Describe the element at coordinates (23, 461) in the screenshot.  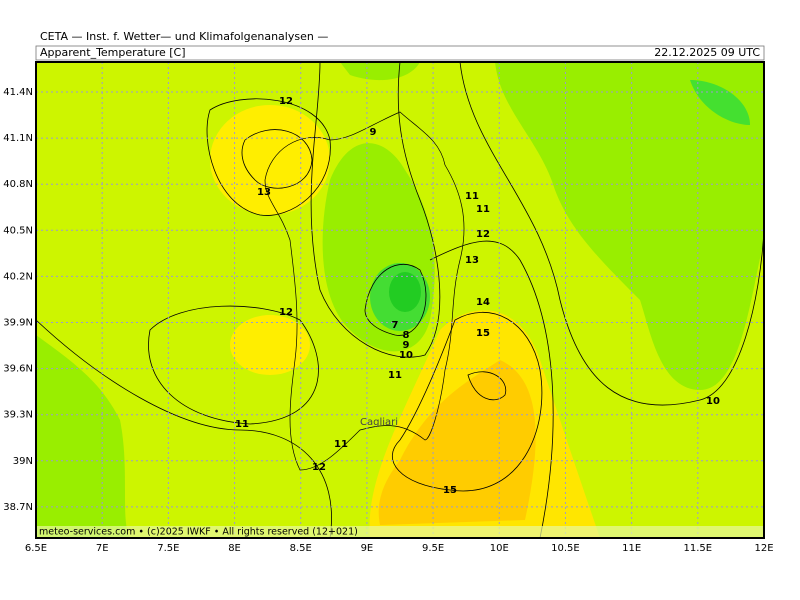
I see `lat-label: 39N` at that location.